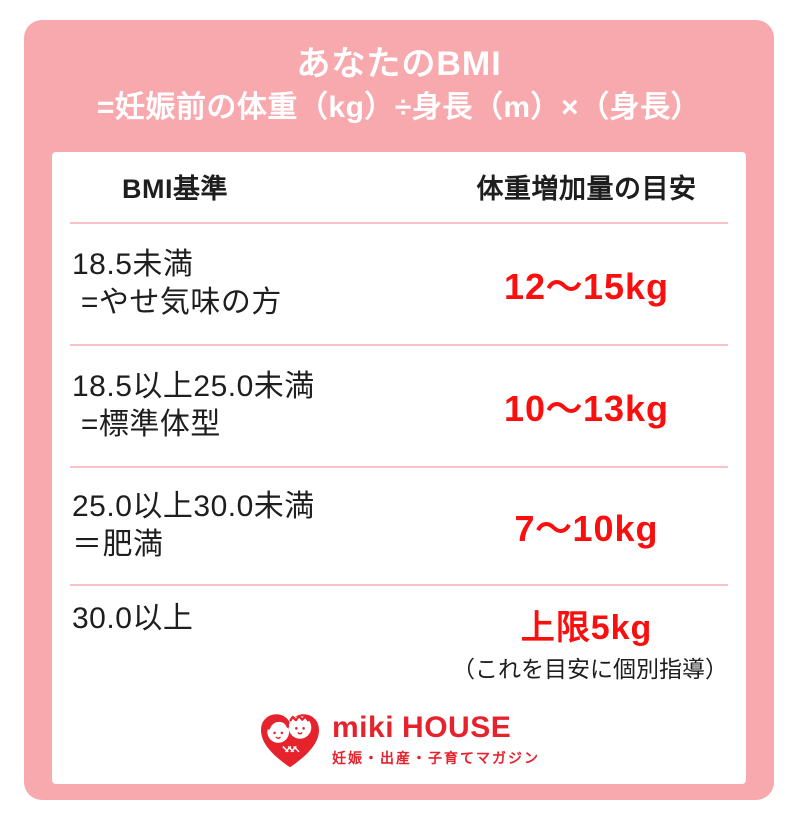 This screenshot has height=820, width=788. Describe the element at coordinates (257, 405) in the screenshot. I see `criteria-cell: 18.5以上25.0未満 =標準体型` at that location.